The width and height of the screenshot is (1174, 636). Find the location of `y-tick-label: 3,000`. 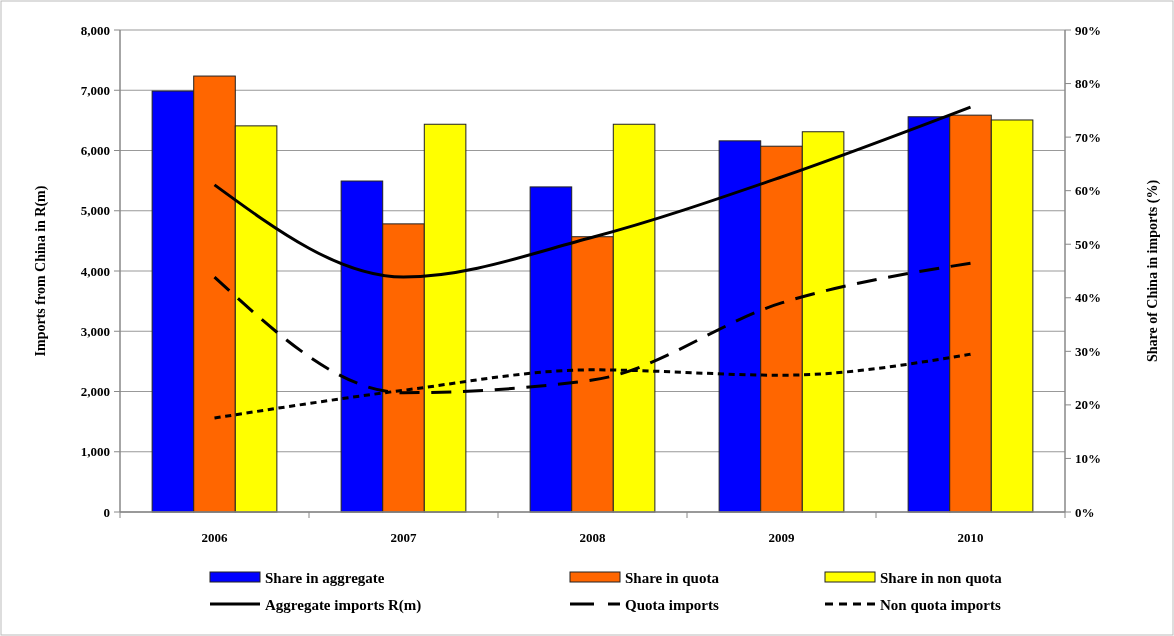

y-tick-label: 3,000 is located at coordinates (95, 331).